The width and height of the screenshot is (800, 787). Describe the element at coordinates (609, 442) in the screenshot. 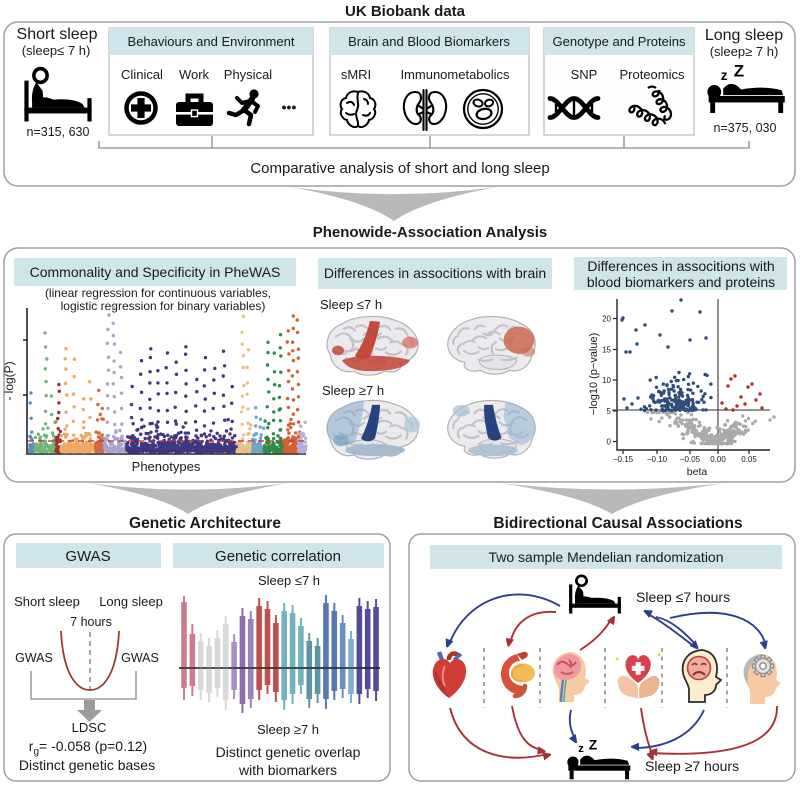

I see `svg-text: 0` at that location.